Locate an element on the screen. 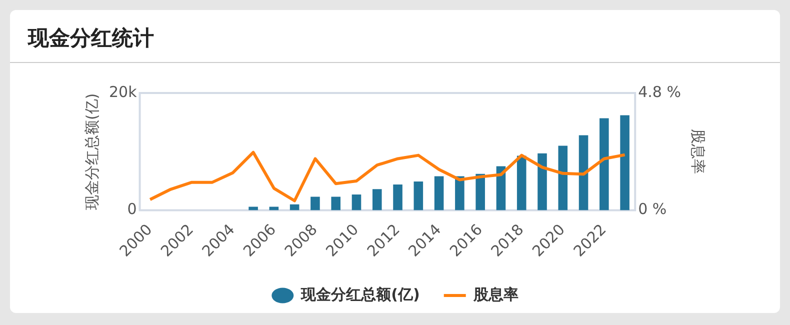 The width and height of the screenshot is (790, 325). y2-tick-label: 0 % is located at coordinates (652, 209).